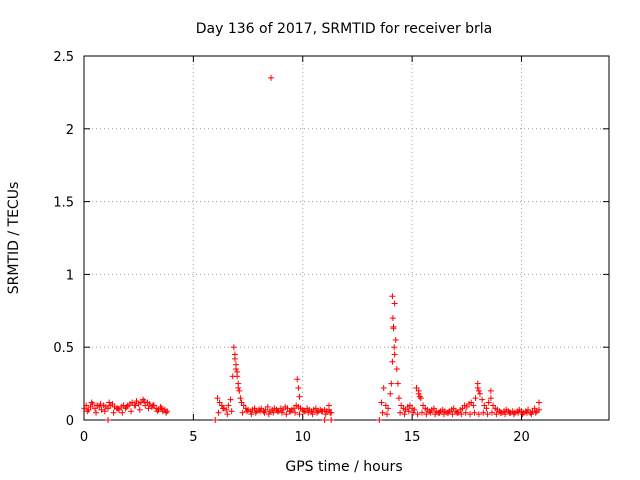 The image size is (640, 480). Describe the element at coordinates (70, 130) in the screenshot. I see `y-tick-label: 2` at that location.